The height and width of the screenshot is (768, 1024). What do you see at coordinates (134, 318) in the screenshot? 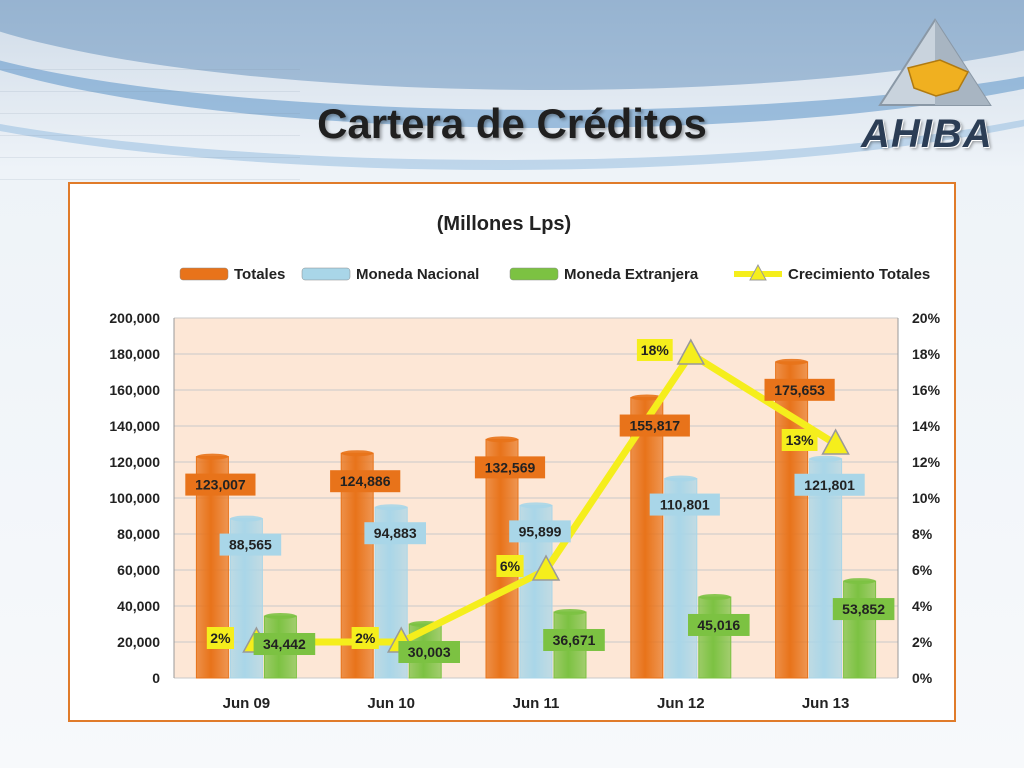
I see `y-tick-label: 200,000` at bounding box center [134, 318].